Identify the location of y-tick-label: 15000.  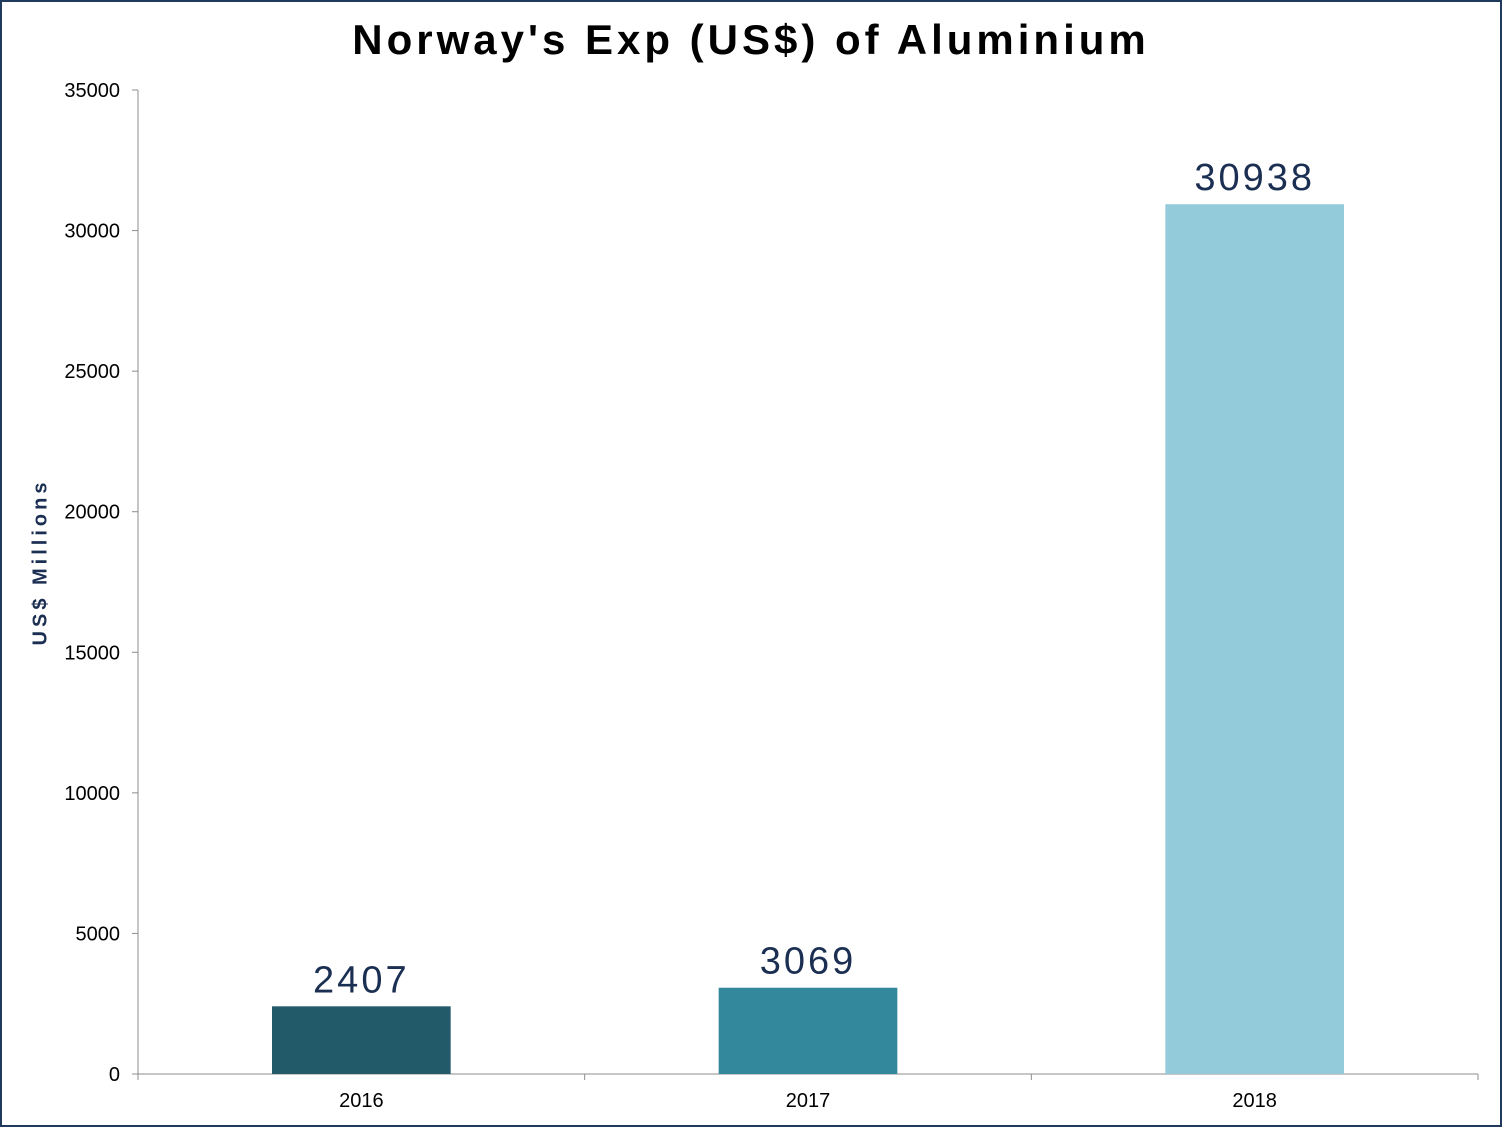
(92, 653).